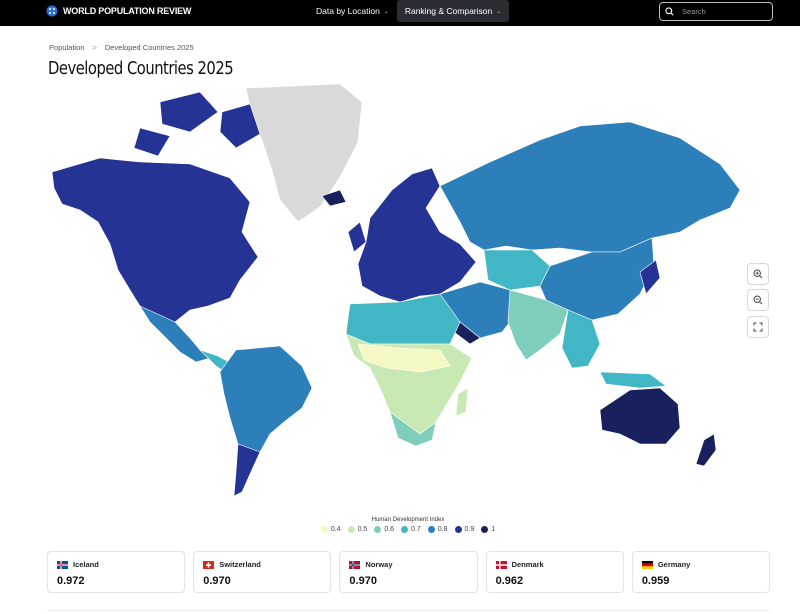  What do you see at coordinates (67, 47) in the screenshot?
I see `breadcrumb-root-link: Population` at bounding box center [67, 47].